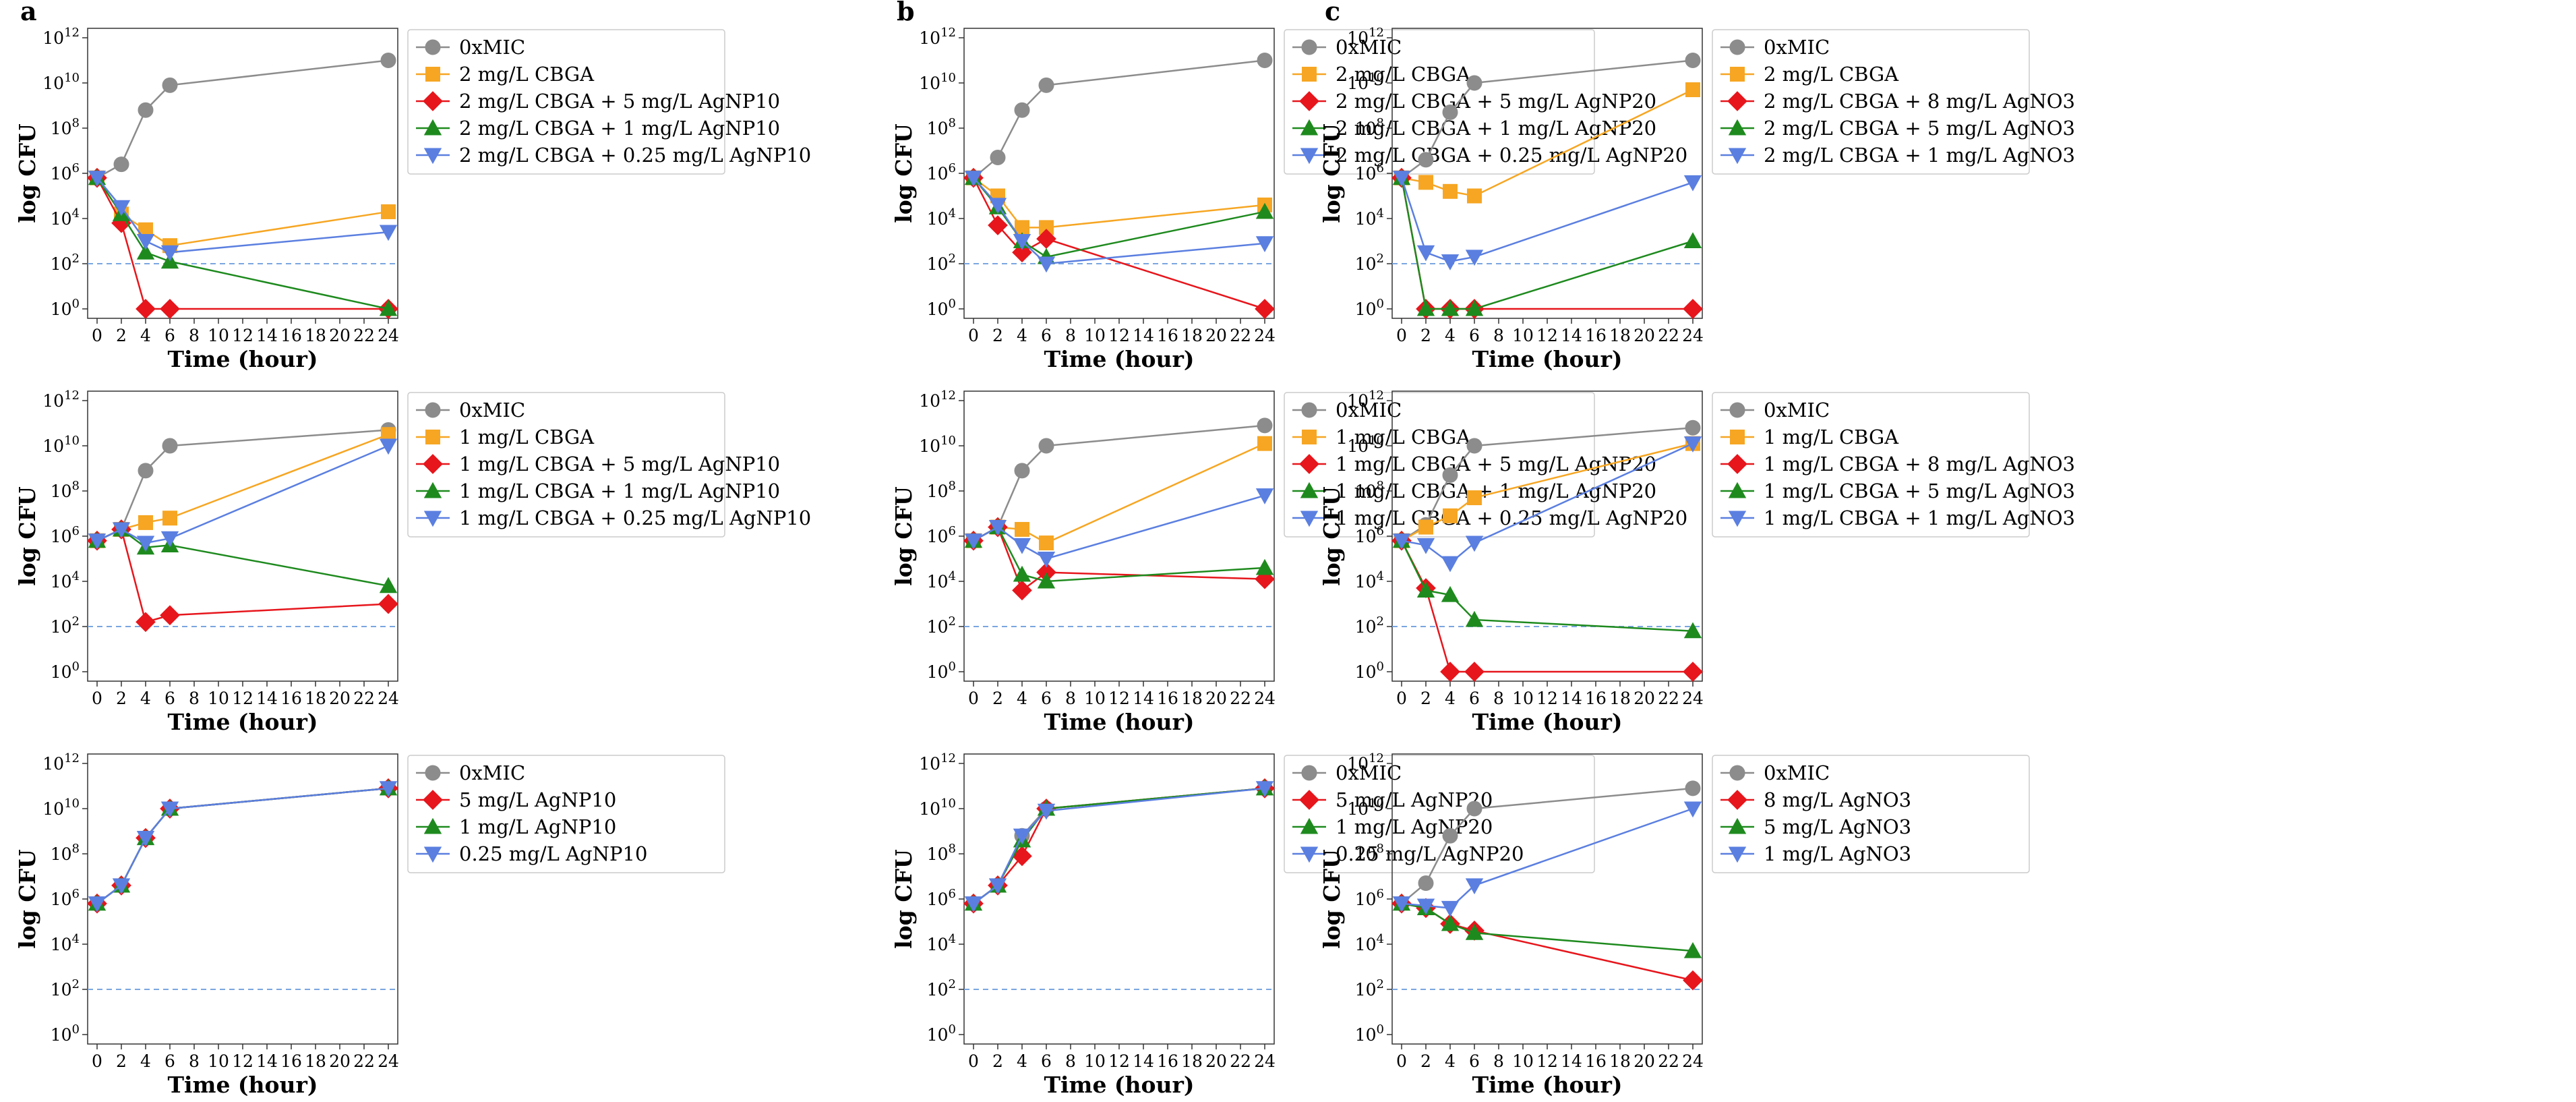 This screenshot has width=2576, height=1102. Describe the element at coordinates (1797, 47) in the screenshot. I see `legend-label: 0xMIC` at that location.